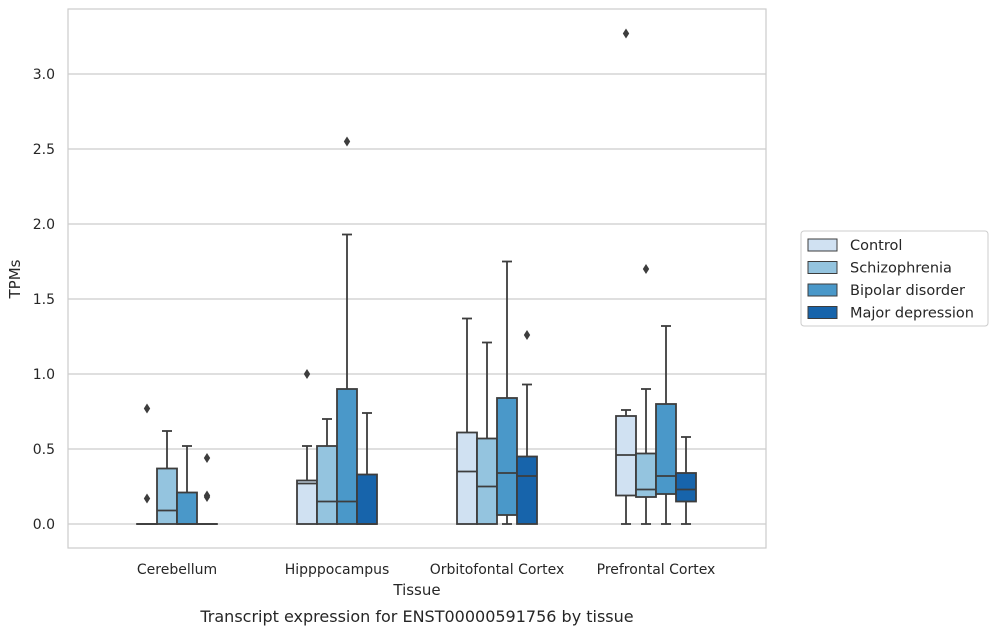 This screenshot has width=997, height=634. I want to click on x-axis-label: Tissue, so click(416, 590).